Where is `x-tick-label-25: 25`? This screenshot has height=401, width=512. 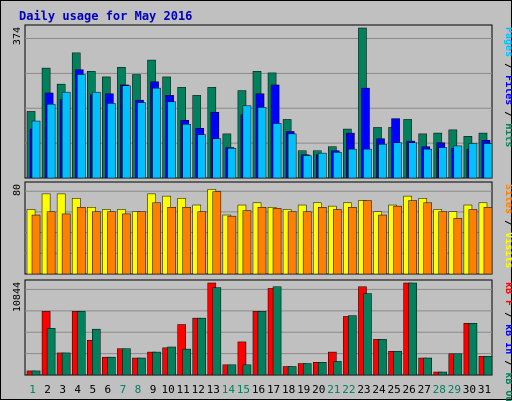 x-tick-label-25: 25 is located at coordinates (393, 389).